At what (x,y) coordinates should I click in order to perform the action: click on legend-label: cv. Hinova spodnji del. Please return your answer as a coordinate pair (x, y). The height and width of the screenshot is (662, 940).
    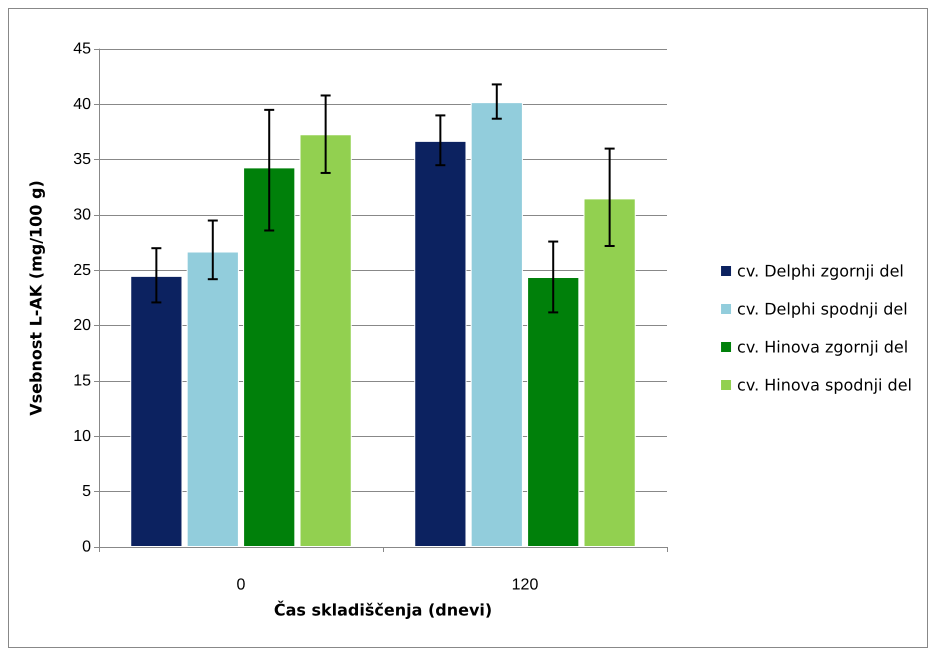
    Looking at the image, I should click on (824, 385).